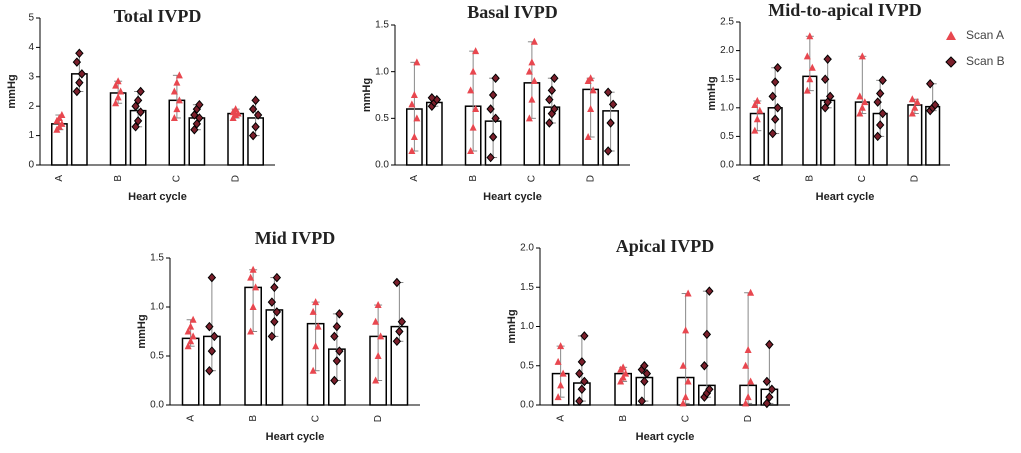 Image resolution: width=1021 pixels, height=453 pixels. What do you see at coordinates (727, 79) in the screenshot?
I see `y-tick-label: 1.5` at bounding box center [727, 79].